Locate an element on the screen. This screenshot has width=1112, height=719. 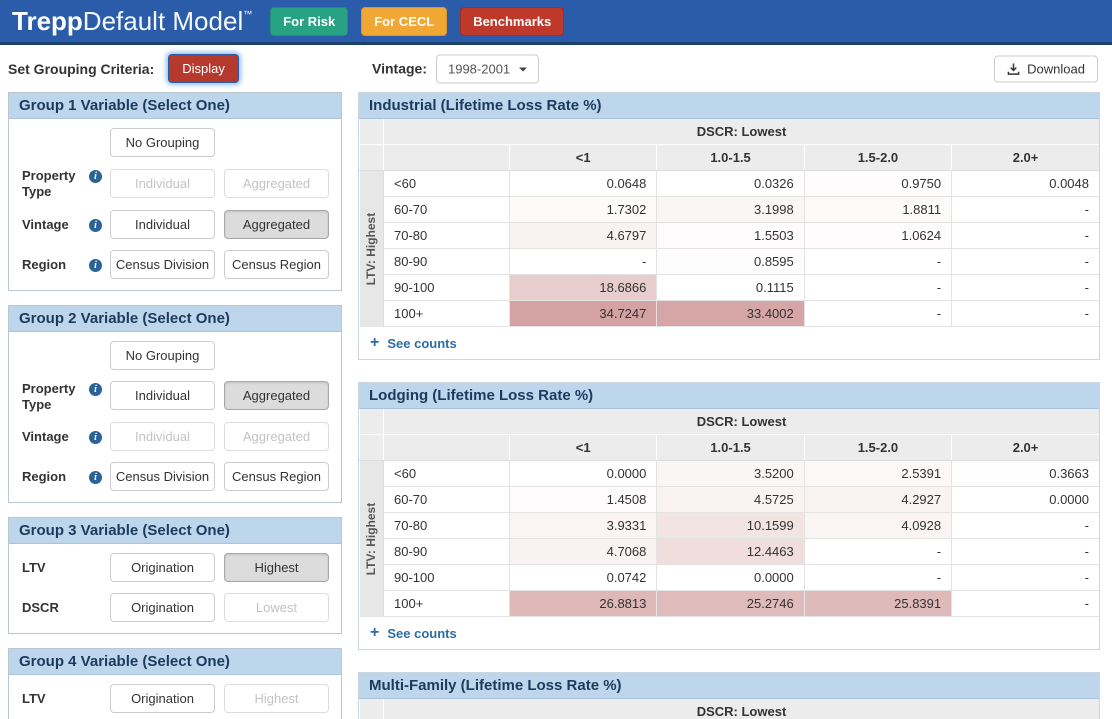
loss-rate-cell: 0.0742 is located at coordinates (583, 577).